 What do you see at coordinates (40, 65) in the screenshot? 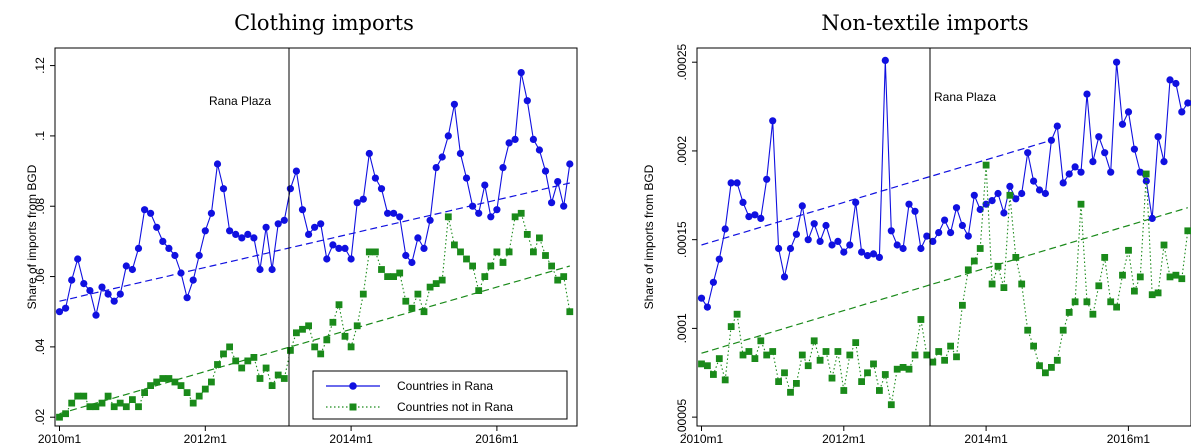
I see `y-tick-label: .12` at bounding box center [40, 65].